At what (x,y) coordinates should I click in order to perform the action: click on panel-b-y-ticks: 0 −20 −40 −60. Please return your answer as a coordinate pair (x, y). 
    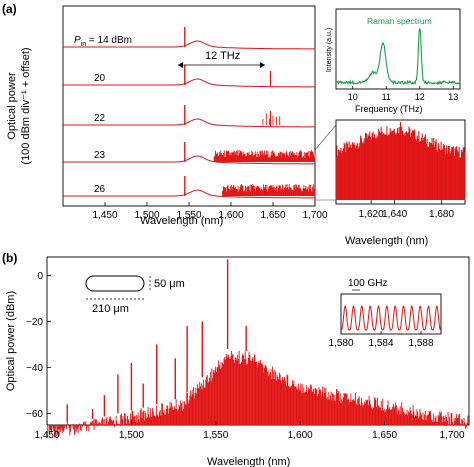
    Looking at the image, I should click on (38, 345).